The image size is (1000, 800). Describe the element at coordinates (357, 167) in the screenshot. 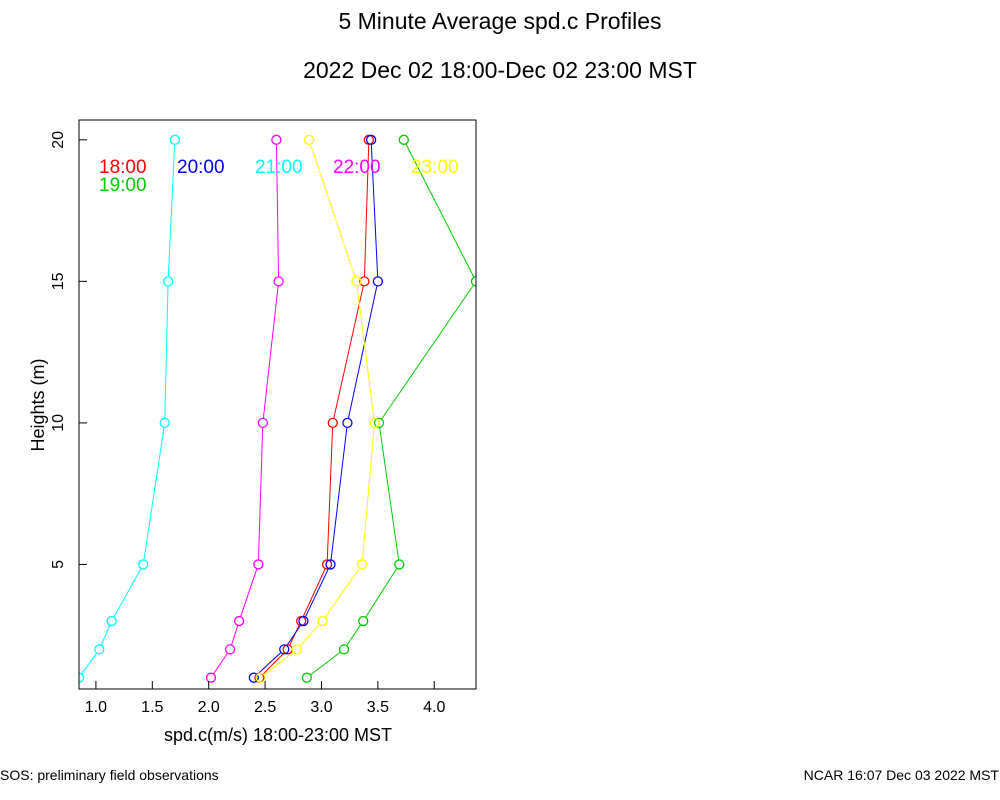

I see `legend-entry-2200: 22:00` at that location.